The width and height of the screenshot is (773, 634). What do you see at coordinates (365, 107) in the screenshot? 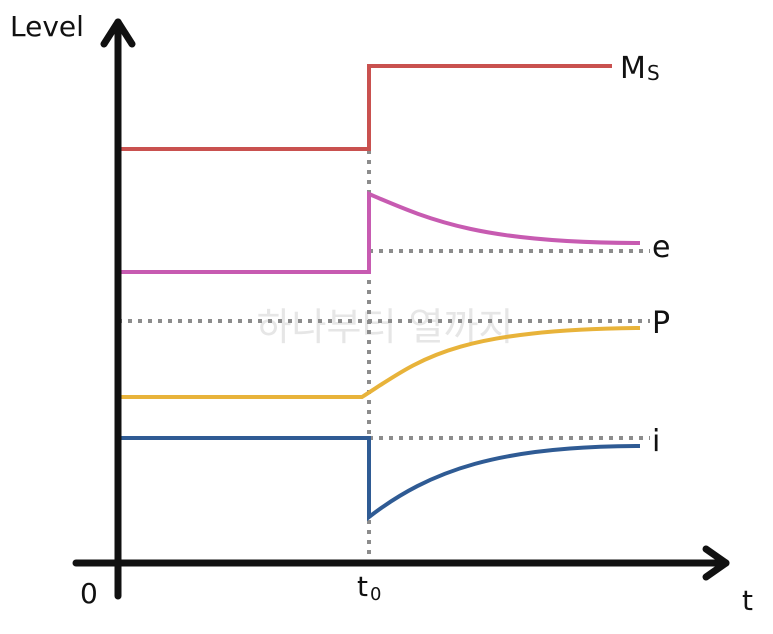
I see `ms-curve` at bounding box center [365, 107].